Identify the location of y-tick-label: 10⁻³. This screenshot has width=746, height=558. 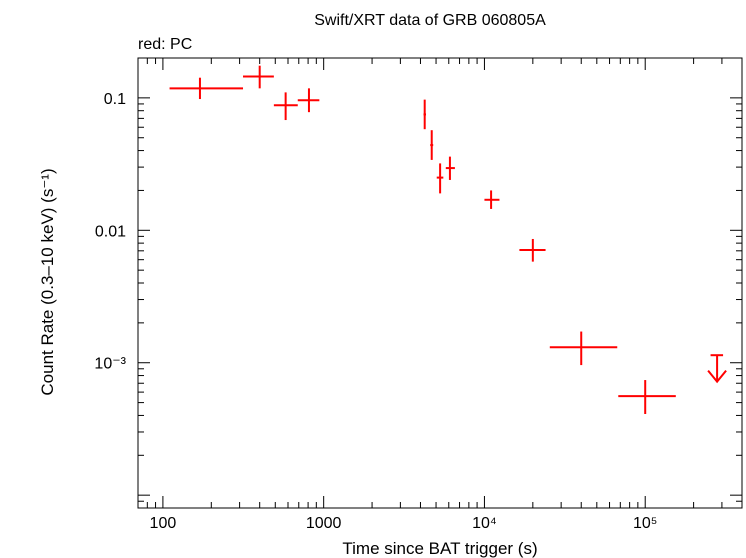
(110, 364).